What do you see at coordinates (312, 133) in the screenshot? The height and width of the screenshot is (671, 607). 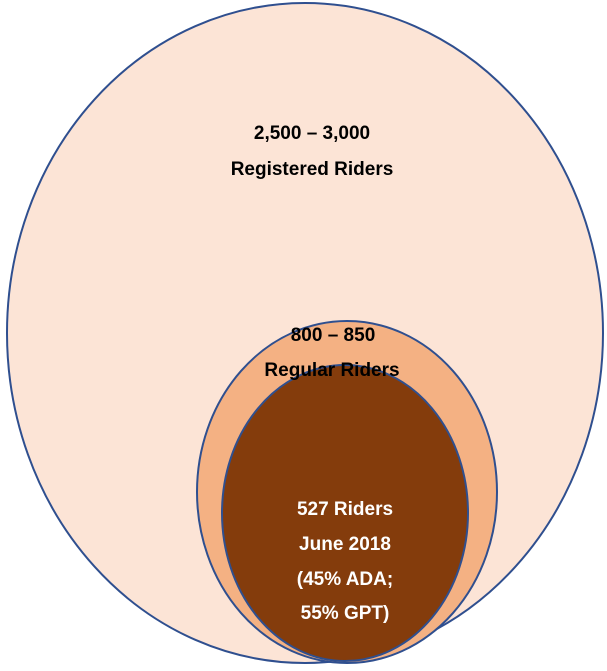 I see `node-label: 2,500 – 3,000` at bounding box center [312, 133].